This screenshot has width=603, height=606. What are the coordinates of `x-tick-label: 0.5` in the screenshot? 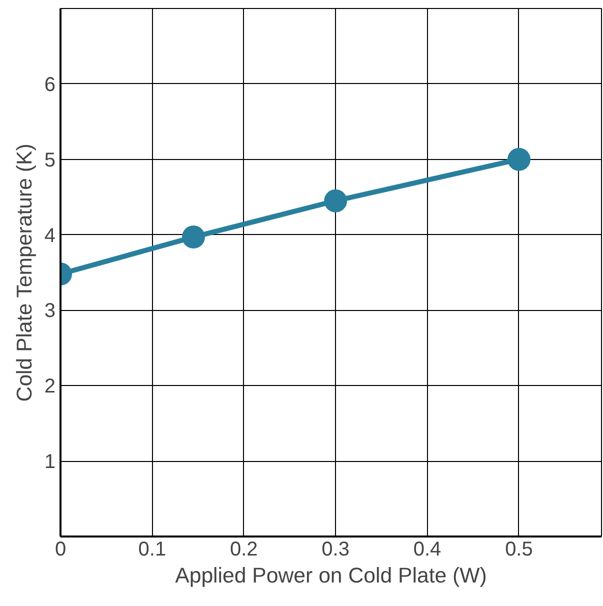 It's located at (519, 549).